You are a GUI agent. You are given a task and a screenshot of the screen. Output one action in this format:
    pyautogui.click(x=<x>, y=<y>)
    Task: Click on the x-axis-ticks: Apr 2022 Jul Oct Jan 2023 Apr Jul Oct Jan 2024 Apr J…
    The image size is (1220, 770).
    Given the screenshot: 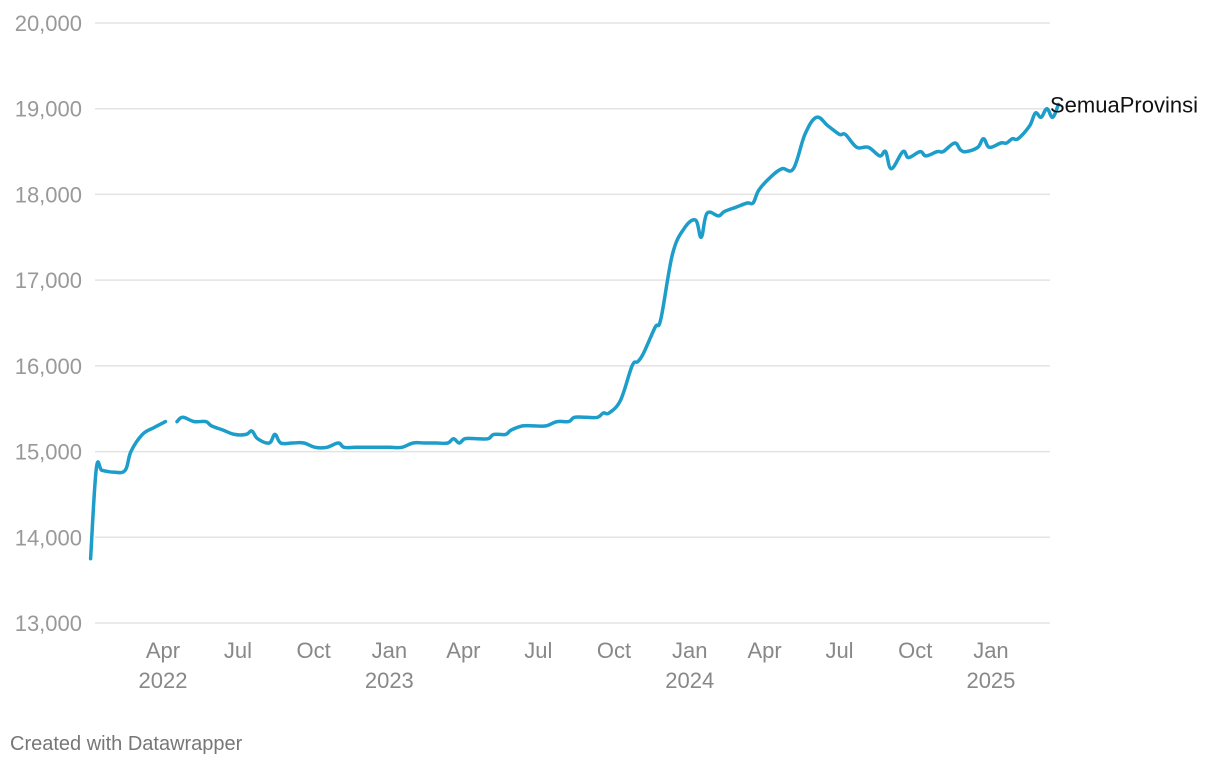 What is the action you would take?
    pyautogui.click(x=577, y=665)
    